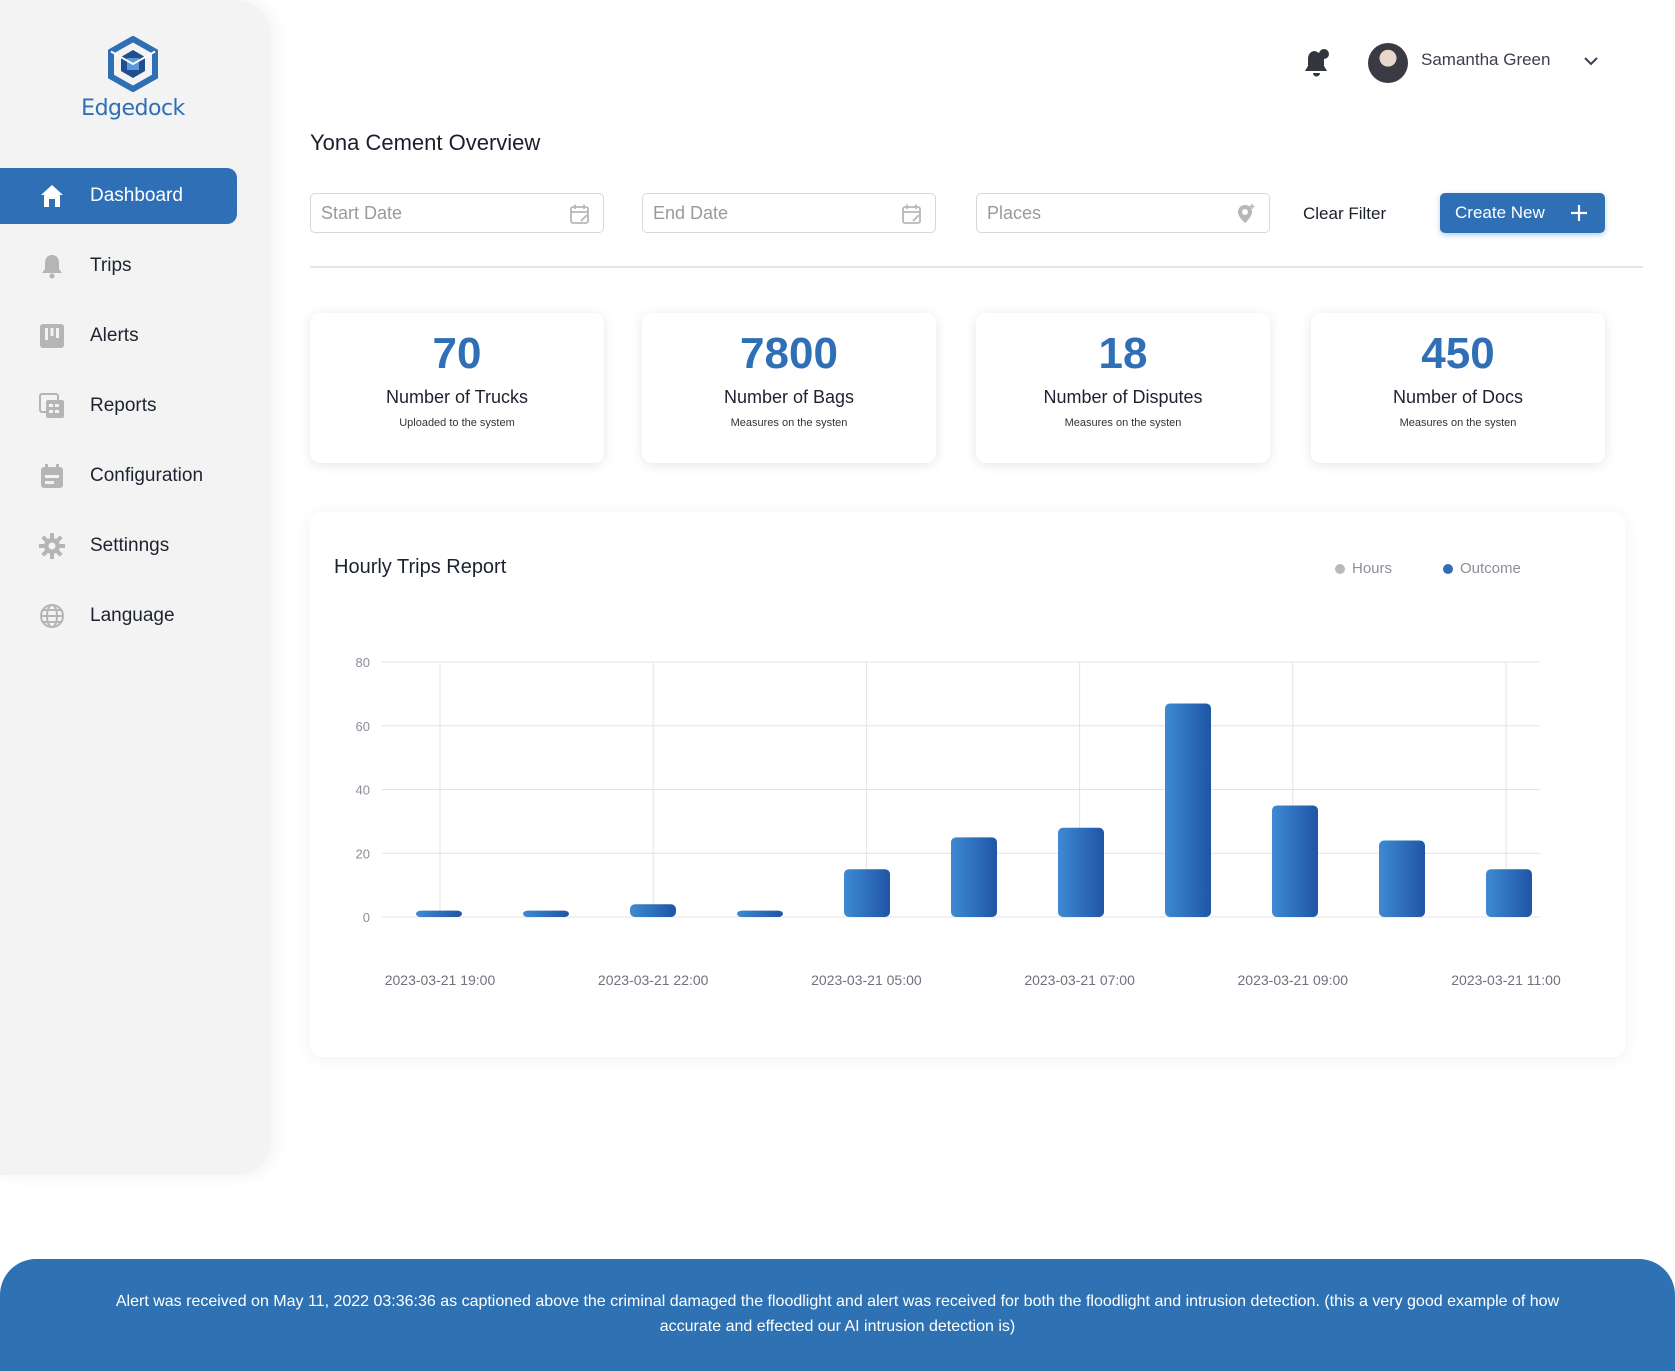 This screenshot has width=1675, height=1371. I want to click on sidebar-item-dashboard: Dashboard, so click(118, 196).